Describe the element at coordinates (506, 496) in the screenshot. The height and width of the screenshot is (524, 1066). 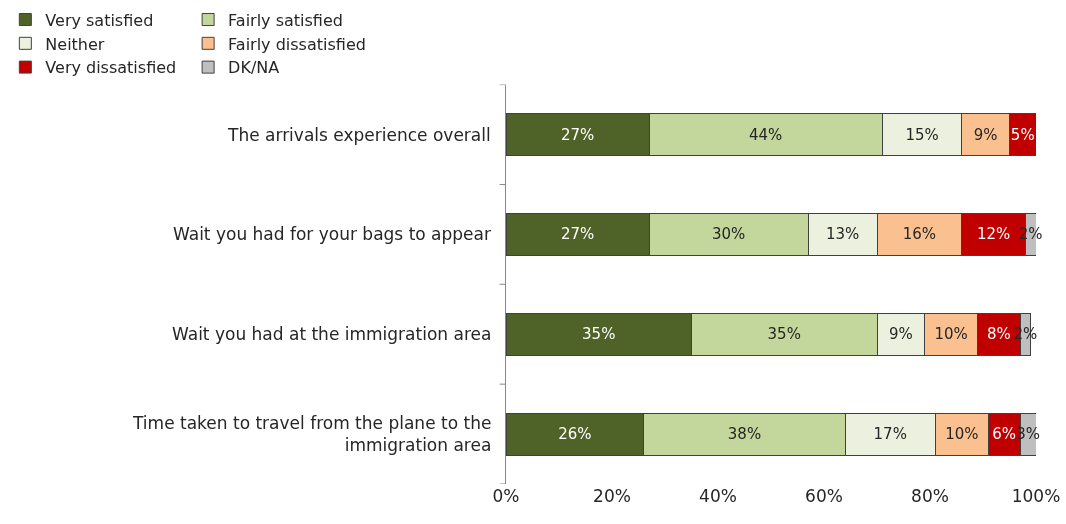
I see `x-tick-label: 0%` at that location.